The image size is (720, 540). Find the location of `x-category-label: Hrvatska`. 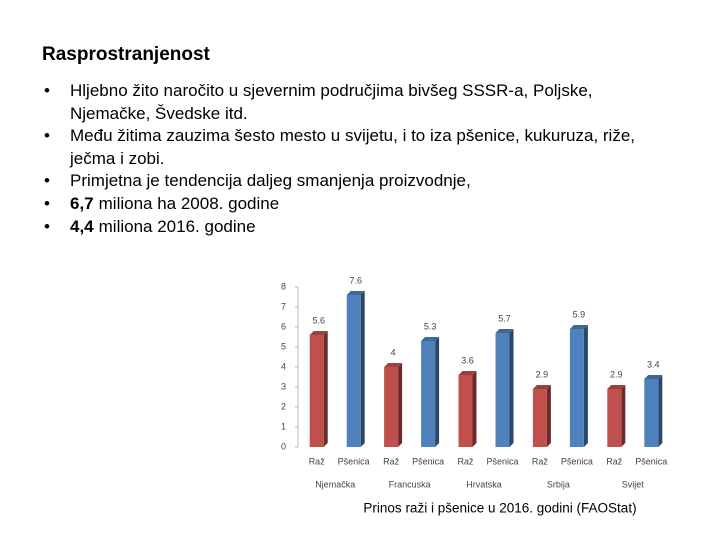

x-category-label: Hrvatska is located at coordinates (484, 484).